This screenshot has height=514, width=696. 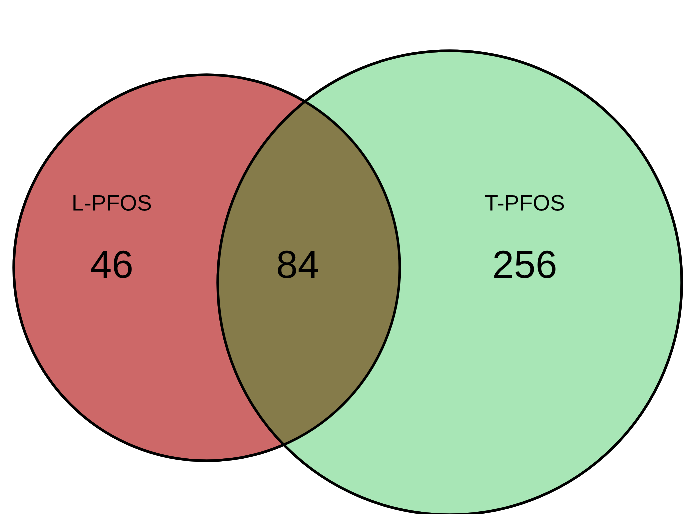 What do you see at coordinates (525, 264) in the screenshot?
I see `data-label: 256` at bounding box center [525, 264].